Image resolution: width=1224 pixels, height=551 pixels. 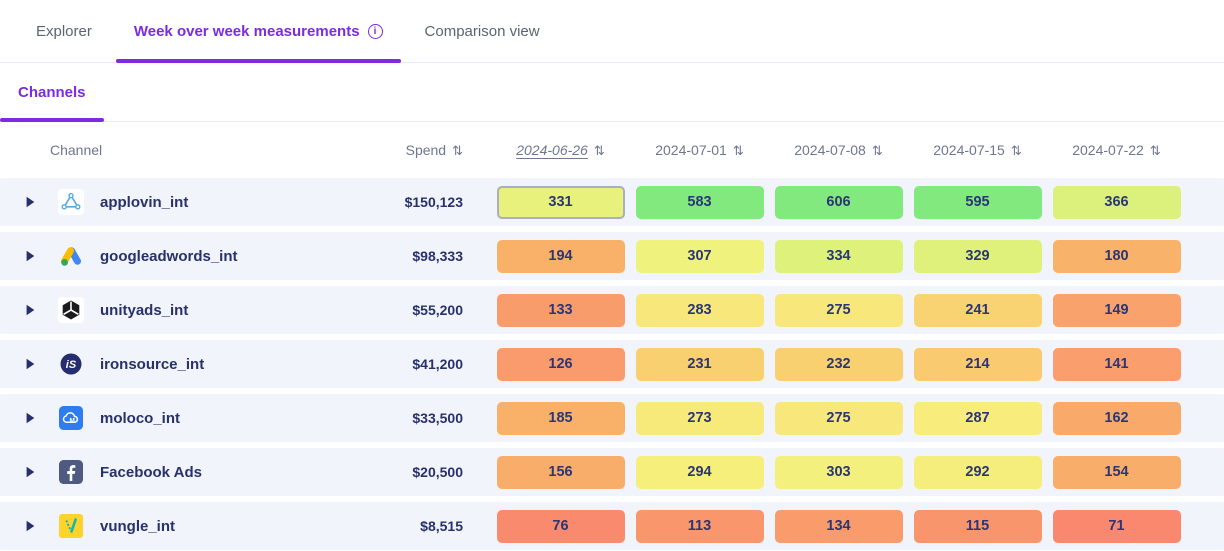 What do you see at coordinates (71, 421) in the screenshot?
I see `svg-text: M` at bounding box center [71, 421].